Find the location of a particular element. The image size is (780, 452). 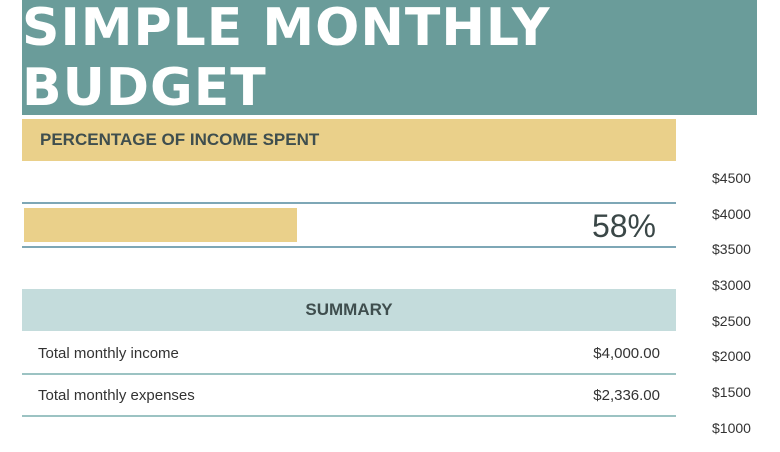

axis-tick: $2500 is located at coordinates (731, 320).